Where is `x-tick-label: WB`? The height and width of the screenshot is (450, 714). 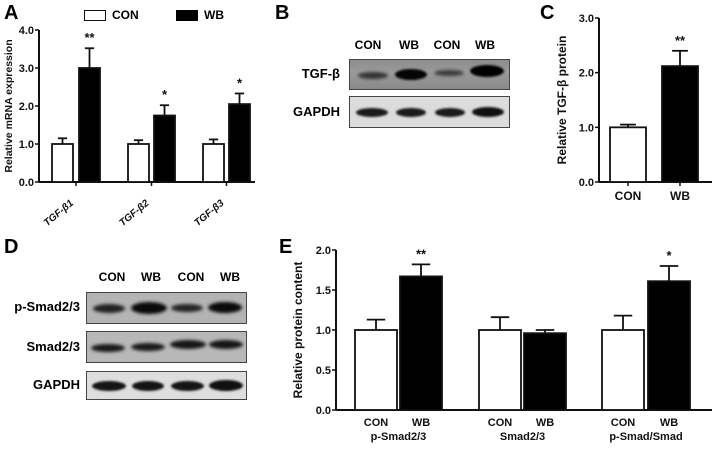
x-tick-label: WB is located at coordinates (680, 196).